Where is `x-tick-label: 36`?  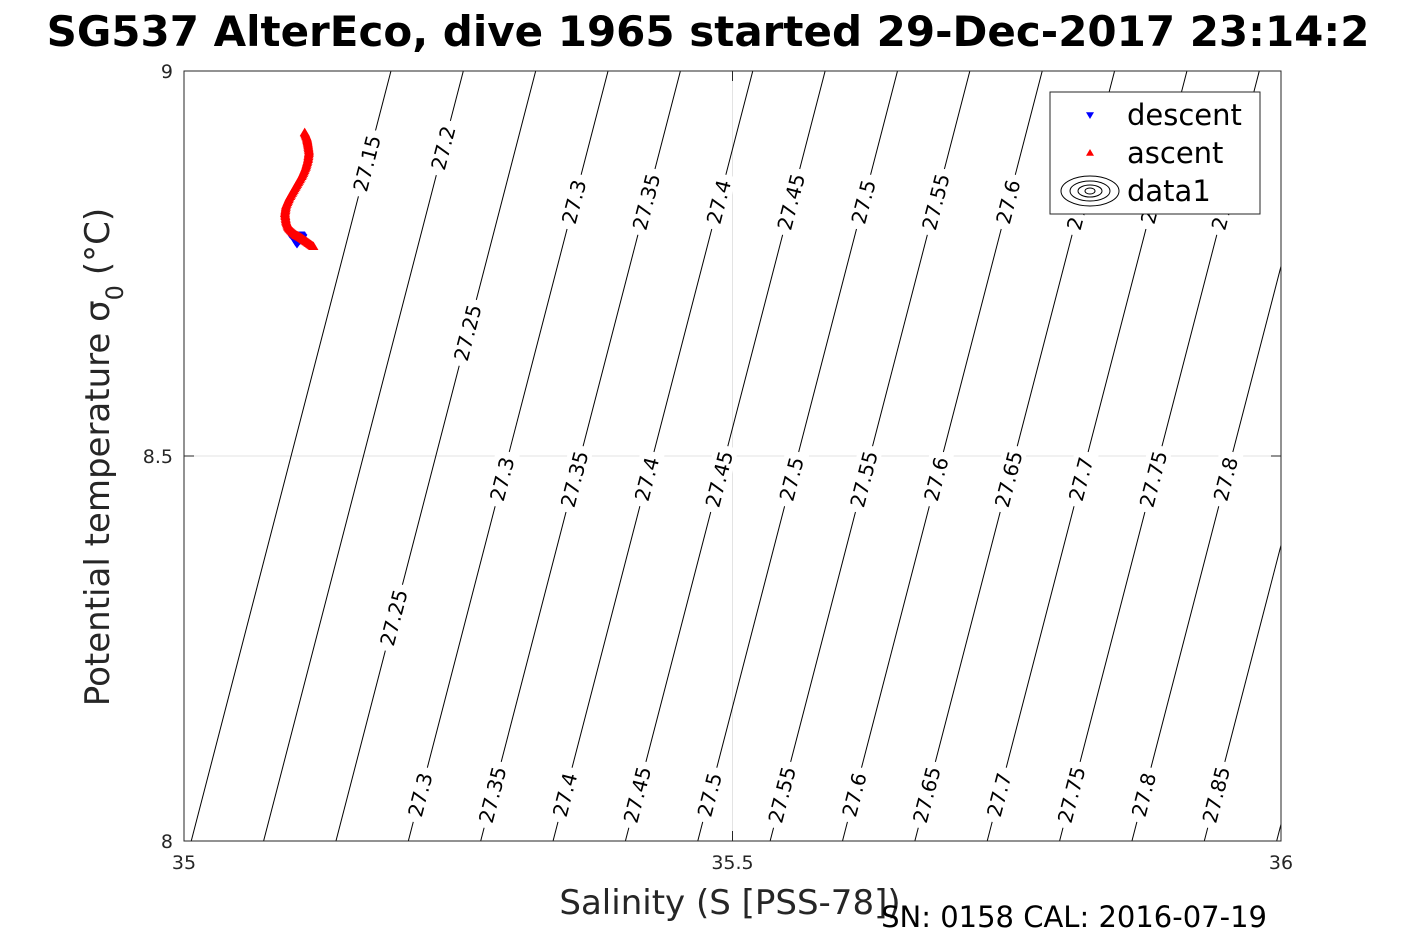
x-tick-label: 36 is located at coordinates (1281, 863).